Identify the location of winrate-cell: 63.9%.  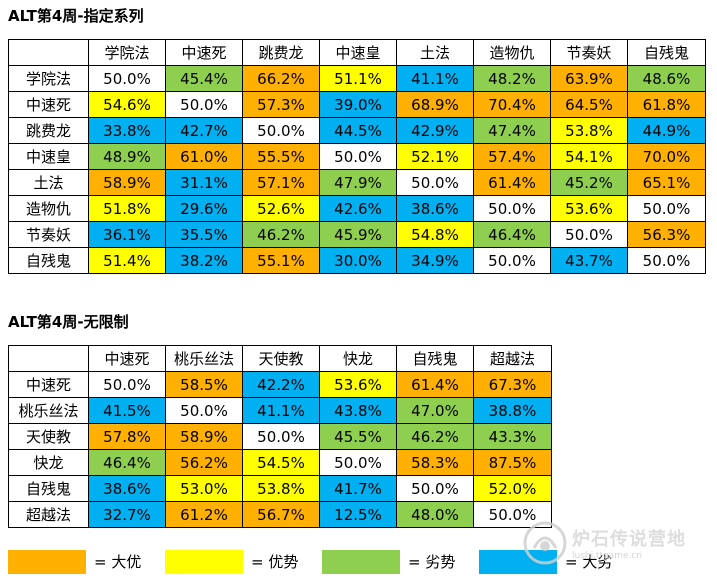
(589, 78).